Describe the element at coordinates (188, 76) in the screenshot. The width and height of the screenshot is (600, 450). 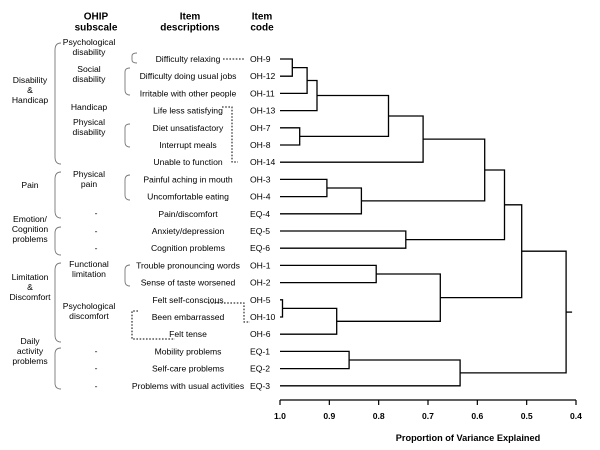
I see `item-desc-difficulty-doing-usual-jobs: Difficulty doing usual jobs` at that location.